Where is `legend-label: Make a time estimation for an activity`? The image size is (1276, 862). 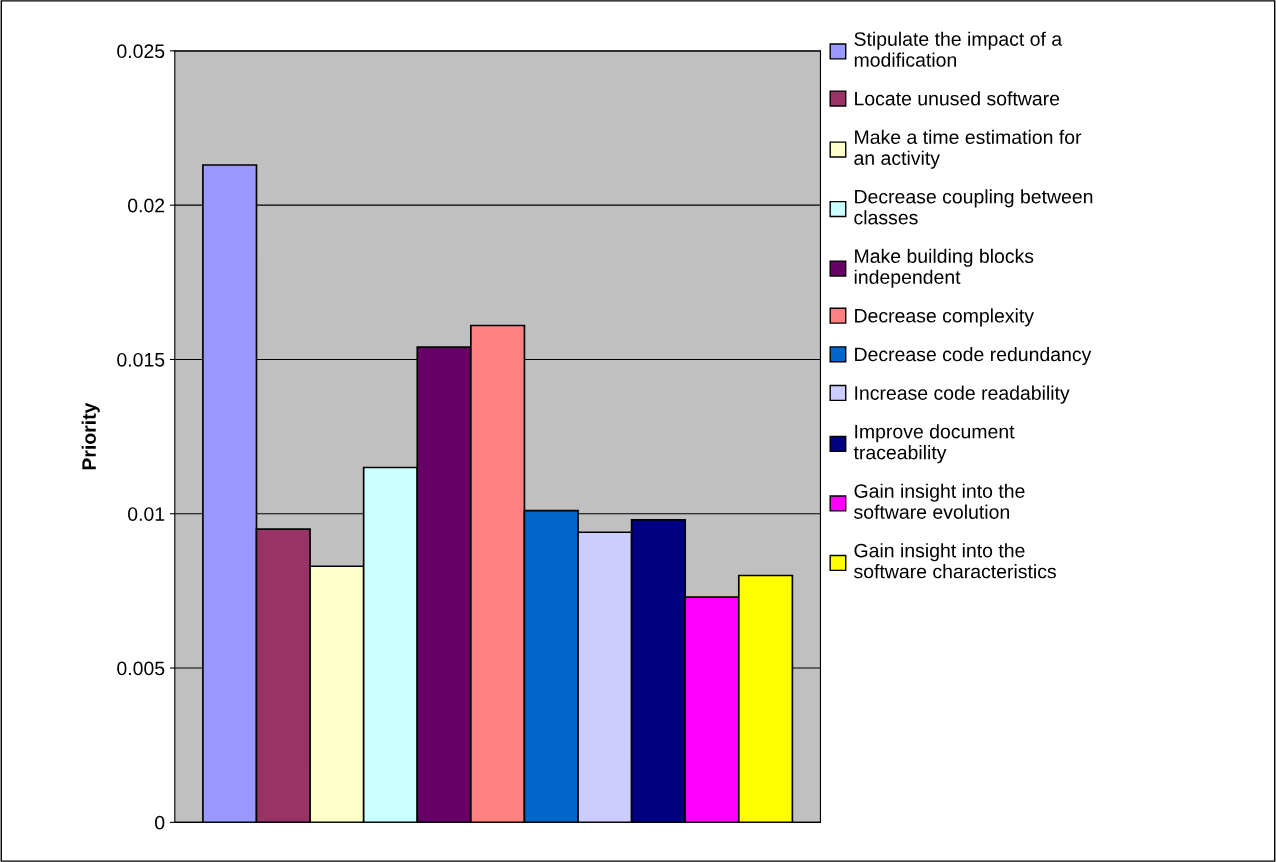 legend-label: Make a time estimation for an activity is located at coordinates (968, 149).